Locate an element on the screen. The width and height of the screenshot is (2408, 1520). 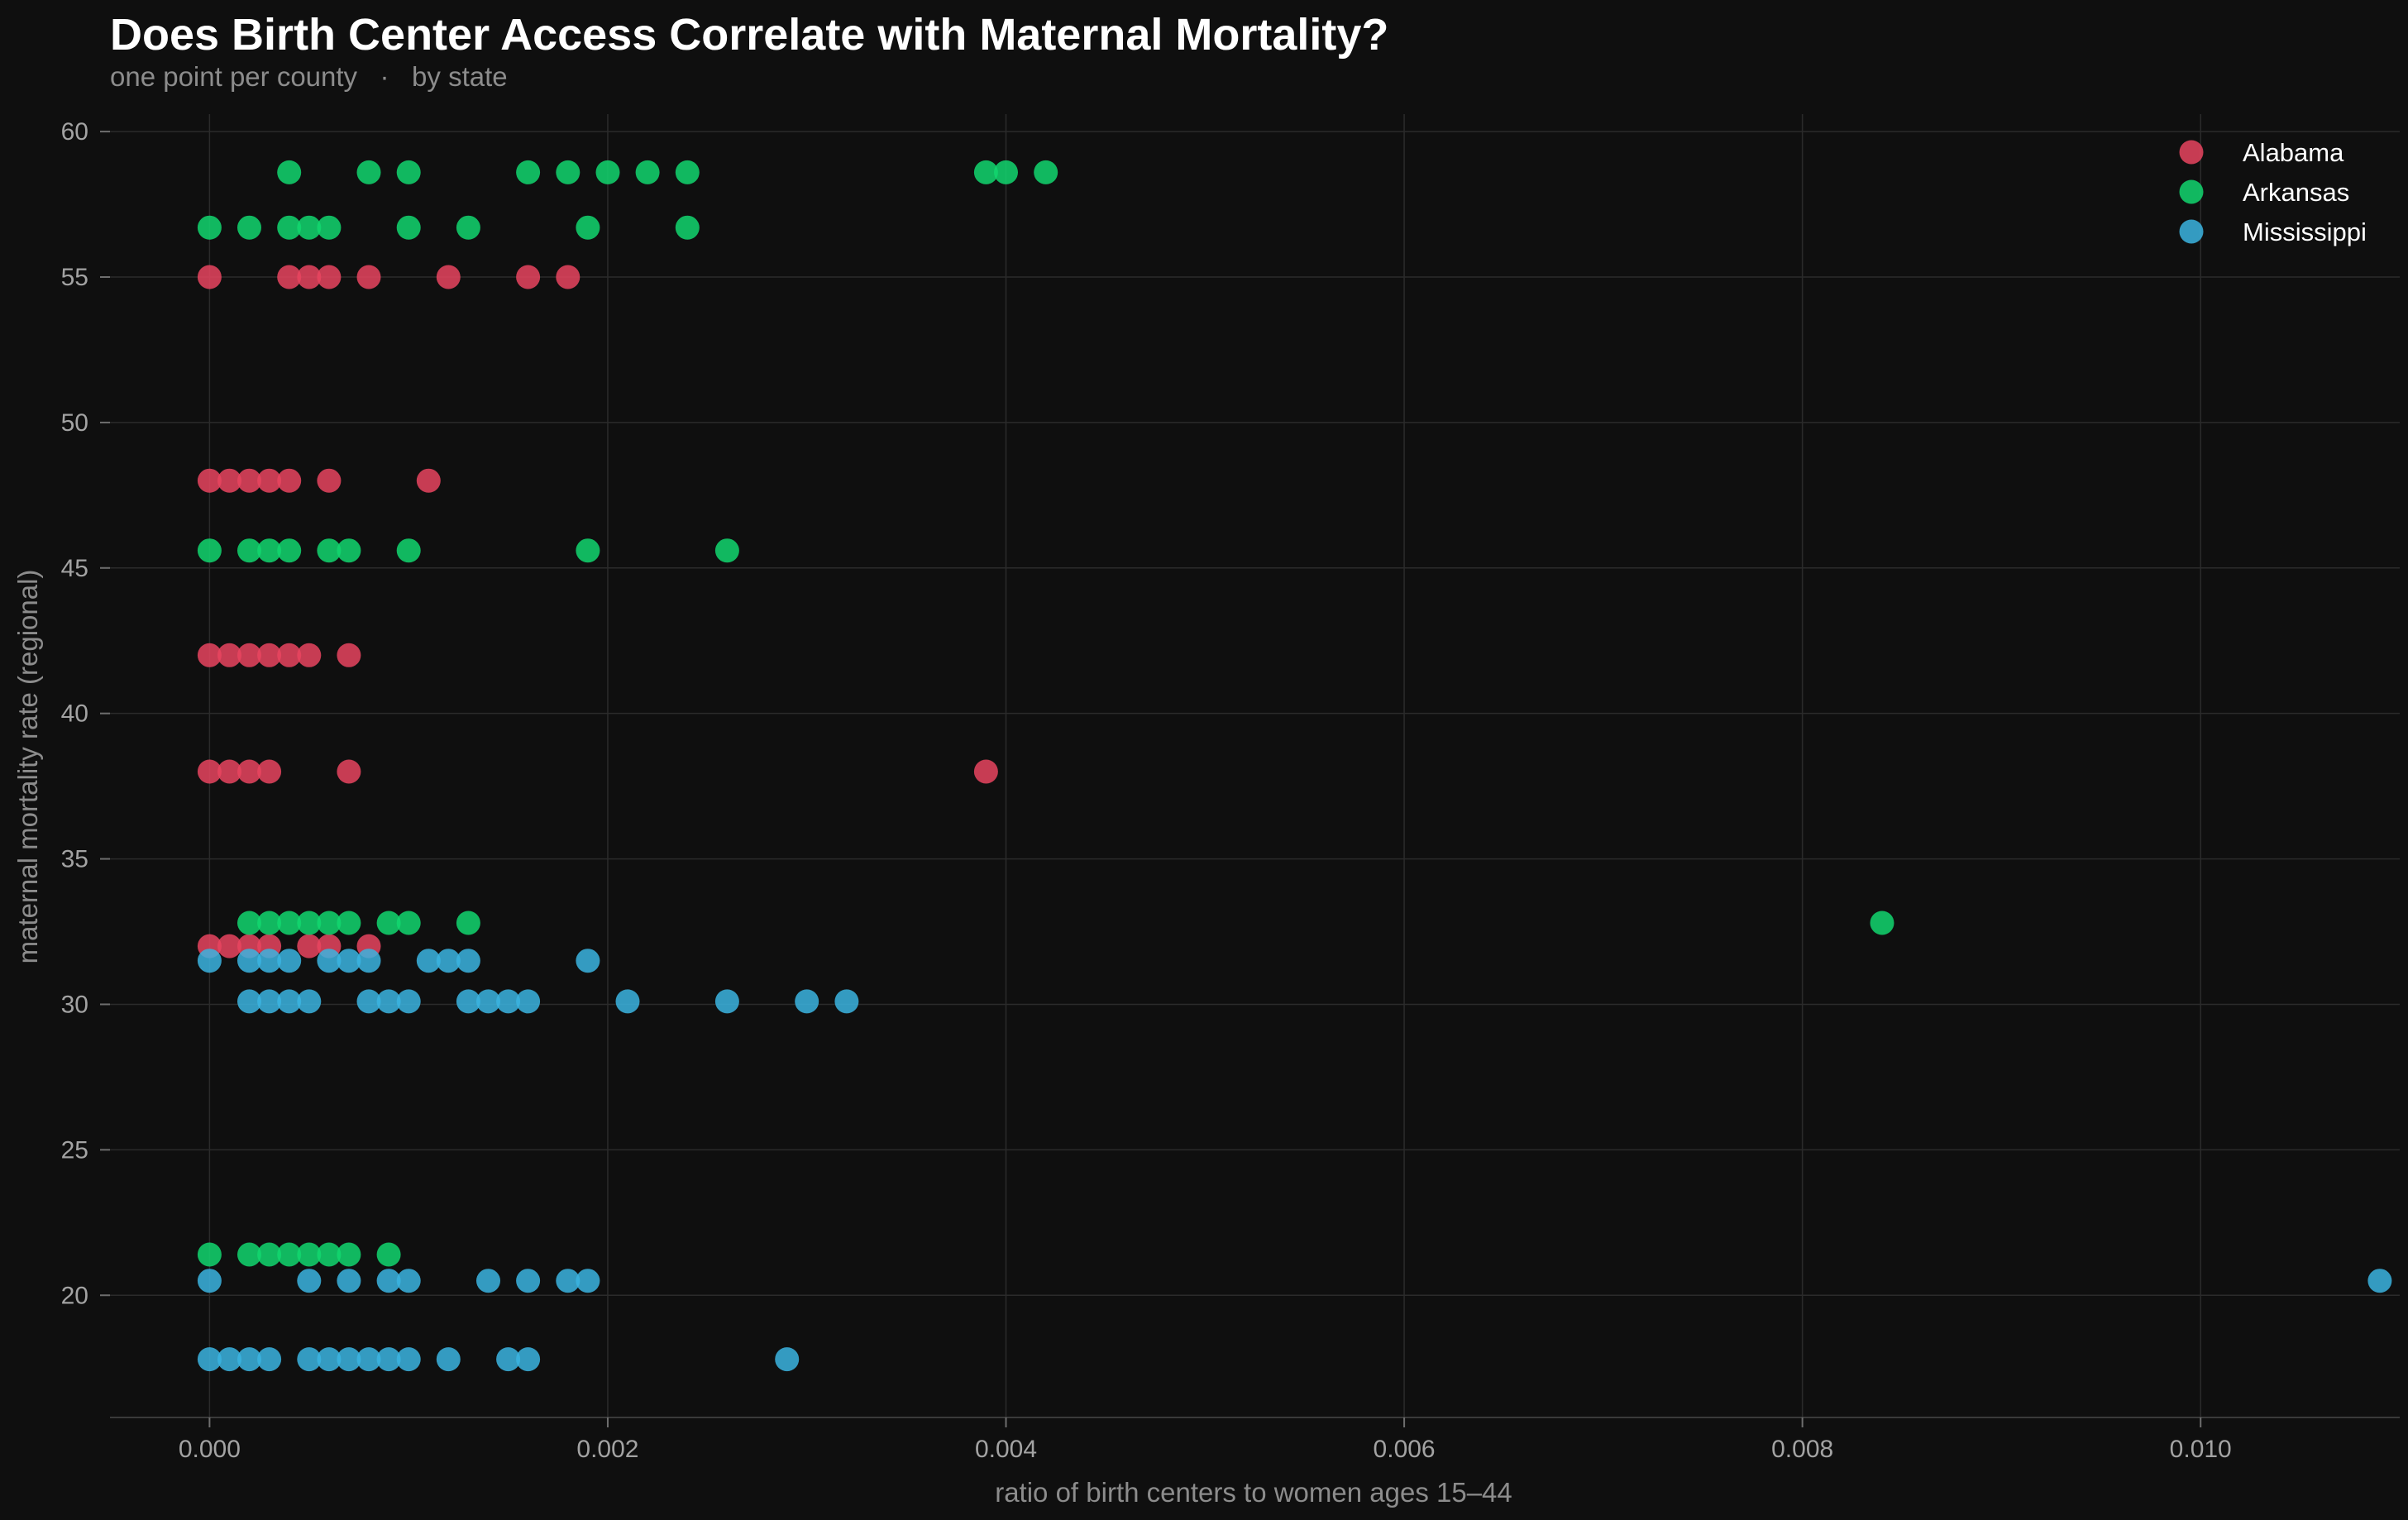
y-tick-label: 60 is located at coordinates (74, 132).